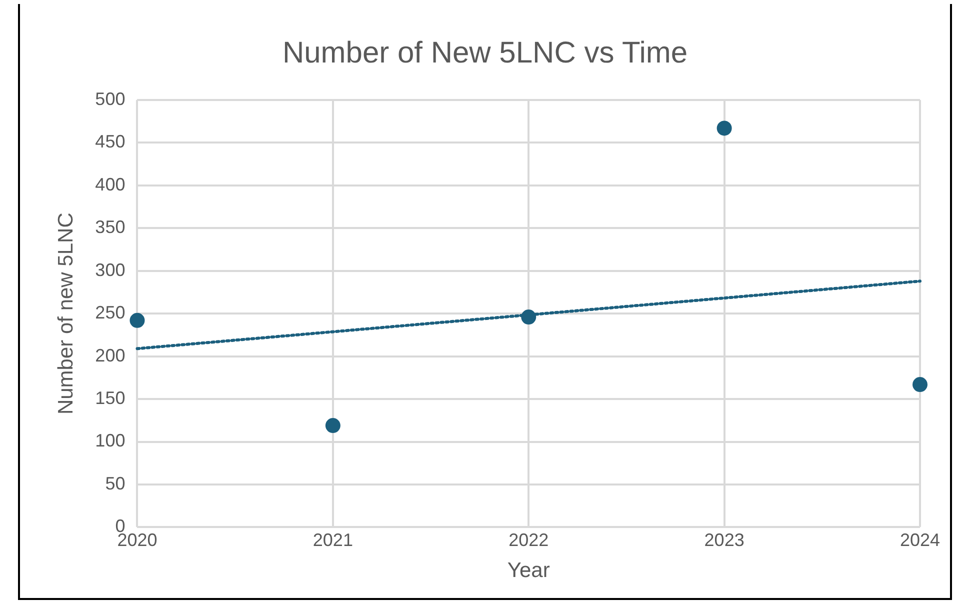  I want to click on y-tick-label: 300, so click(110, 270).